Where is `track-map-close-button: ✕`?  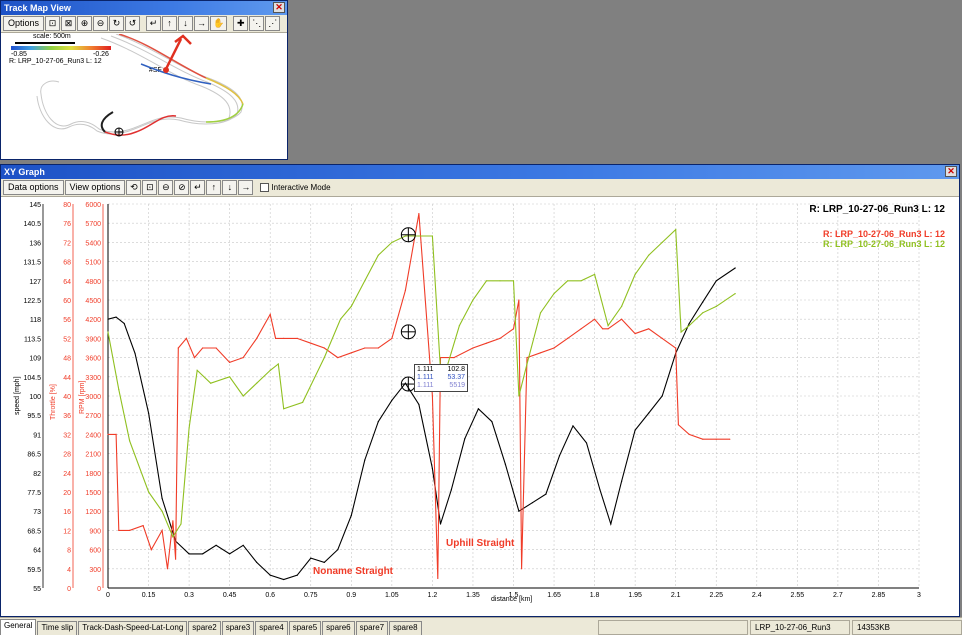
track-map-close-button: ✕ is located at coordinates (279, 7).